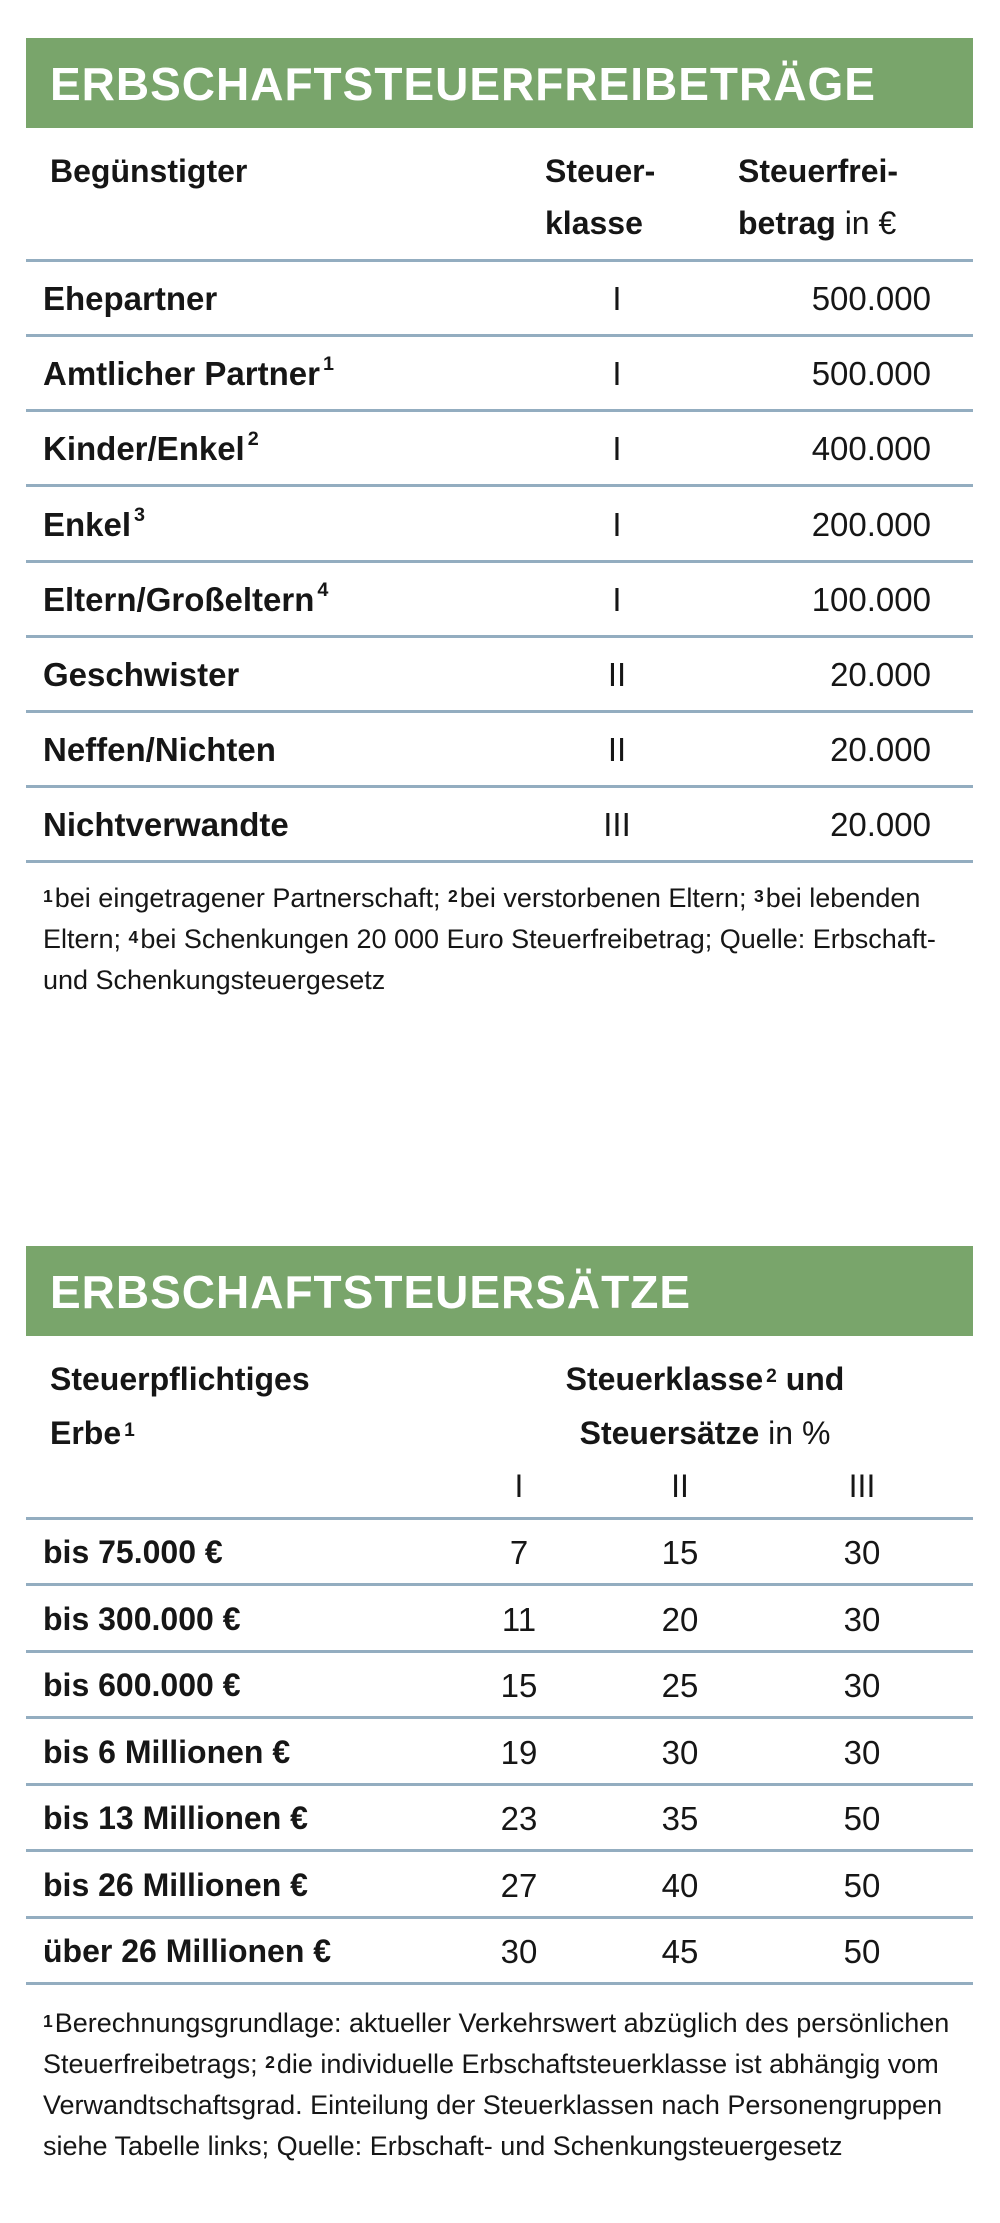  I want to click on table-row: bis 13 Millionen € 23 35 50, so click(499, 1818).